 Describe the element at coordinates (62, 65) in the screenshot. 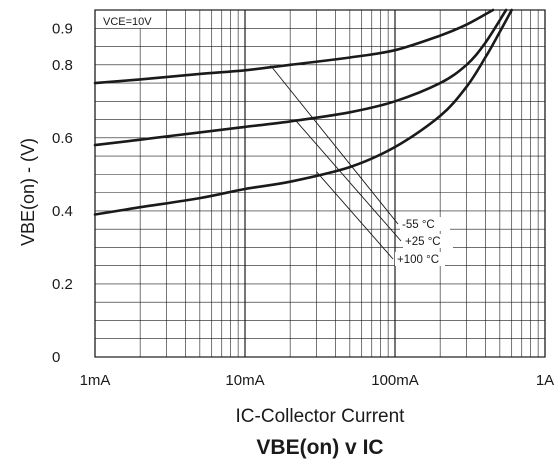

I see `y-tick-label: 0.8` at that location.